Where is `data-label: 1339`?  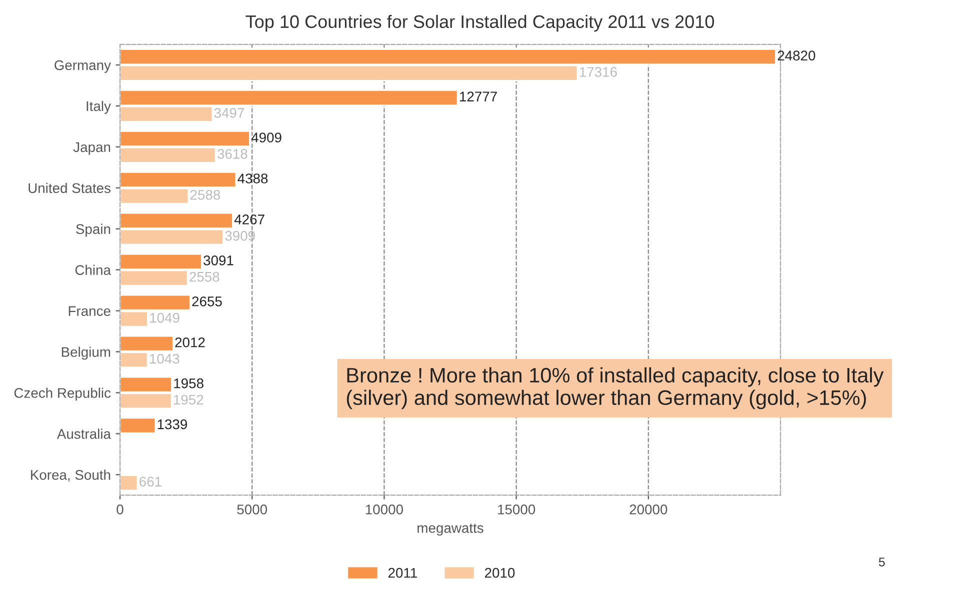 data-label: 1339 is located at coordinates (173, 424).